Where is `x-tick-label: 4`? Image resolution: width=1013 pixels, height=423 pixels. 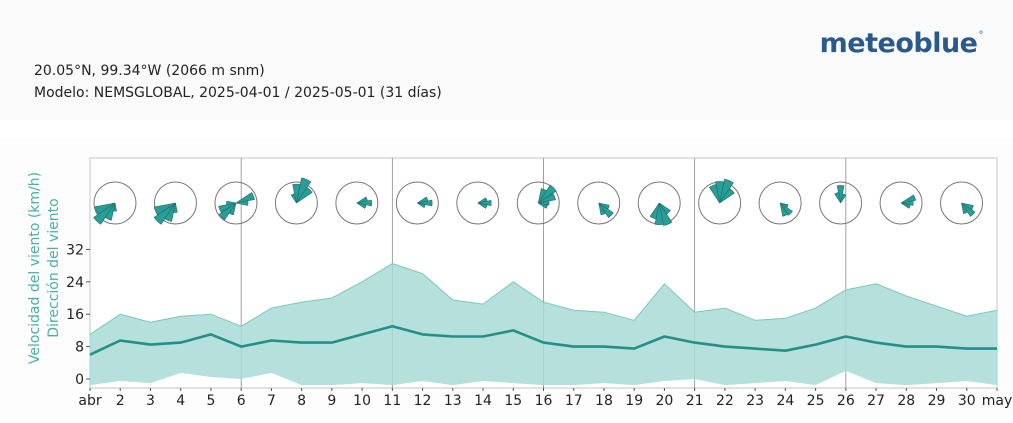 x-tick-label: 4 is located at coordinates (180, 401).